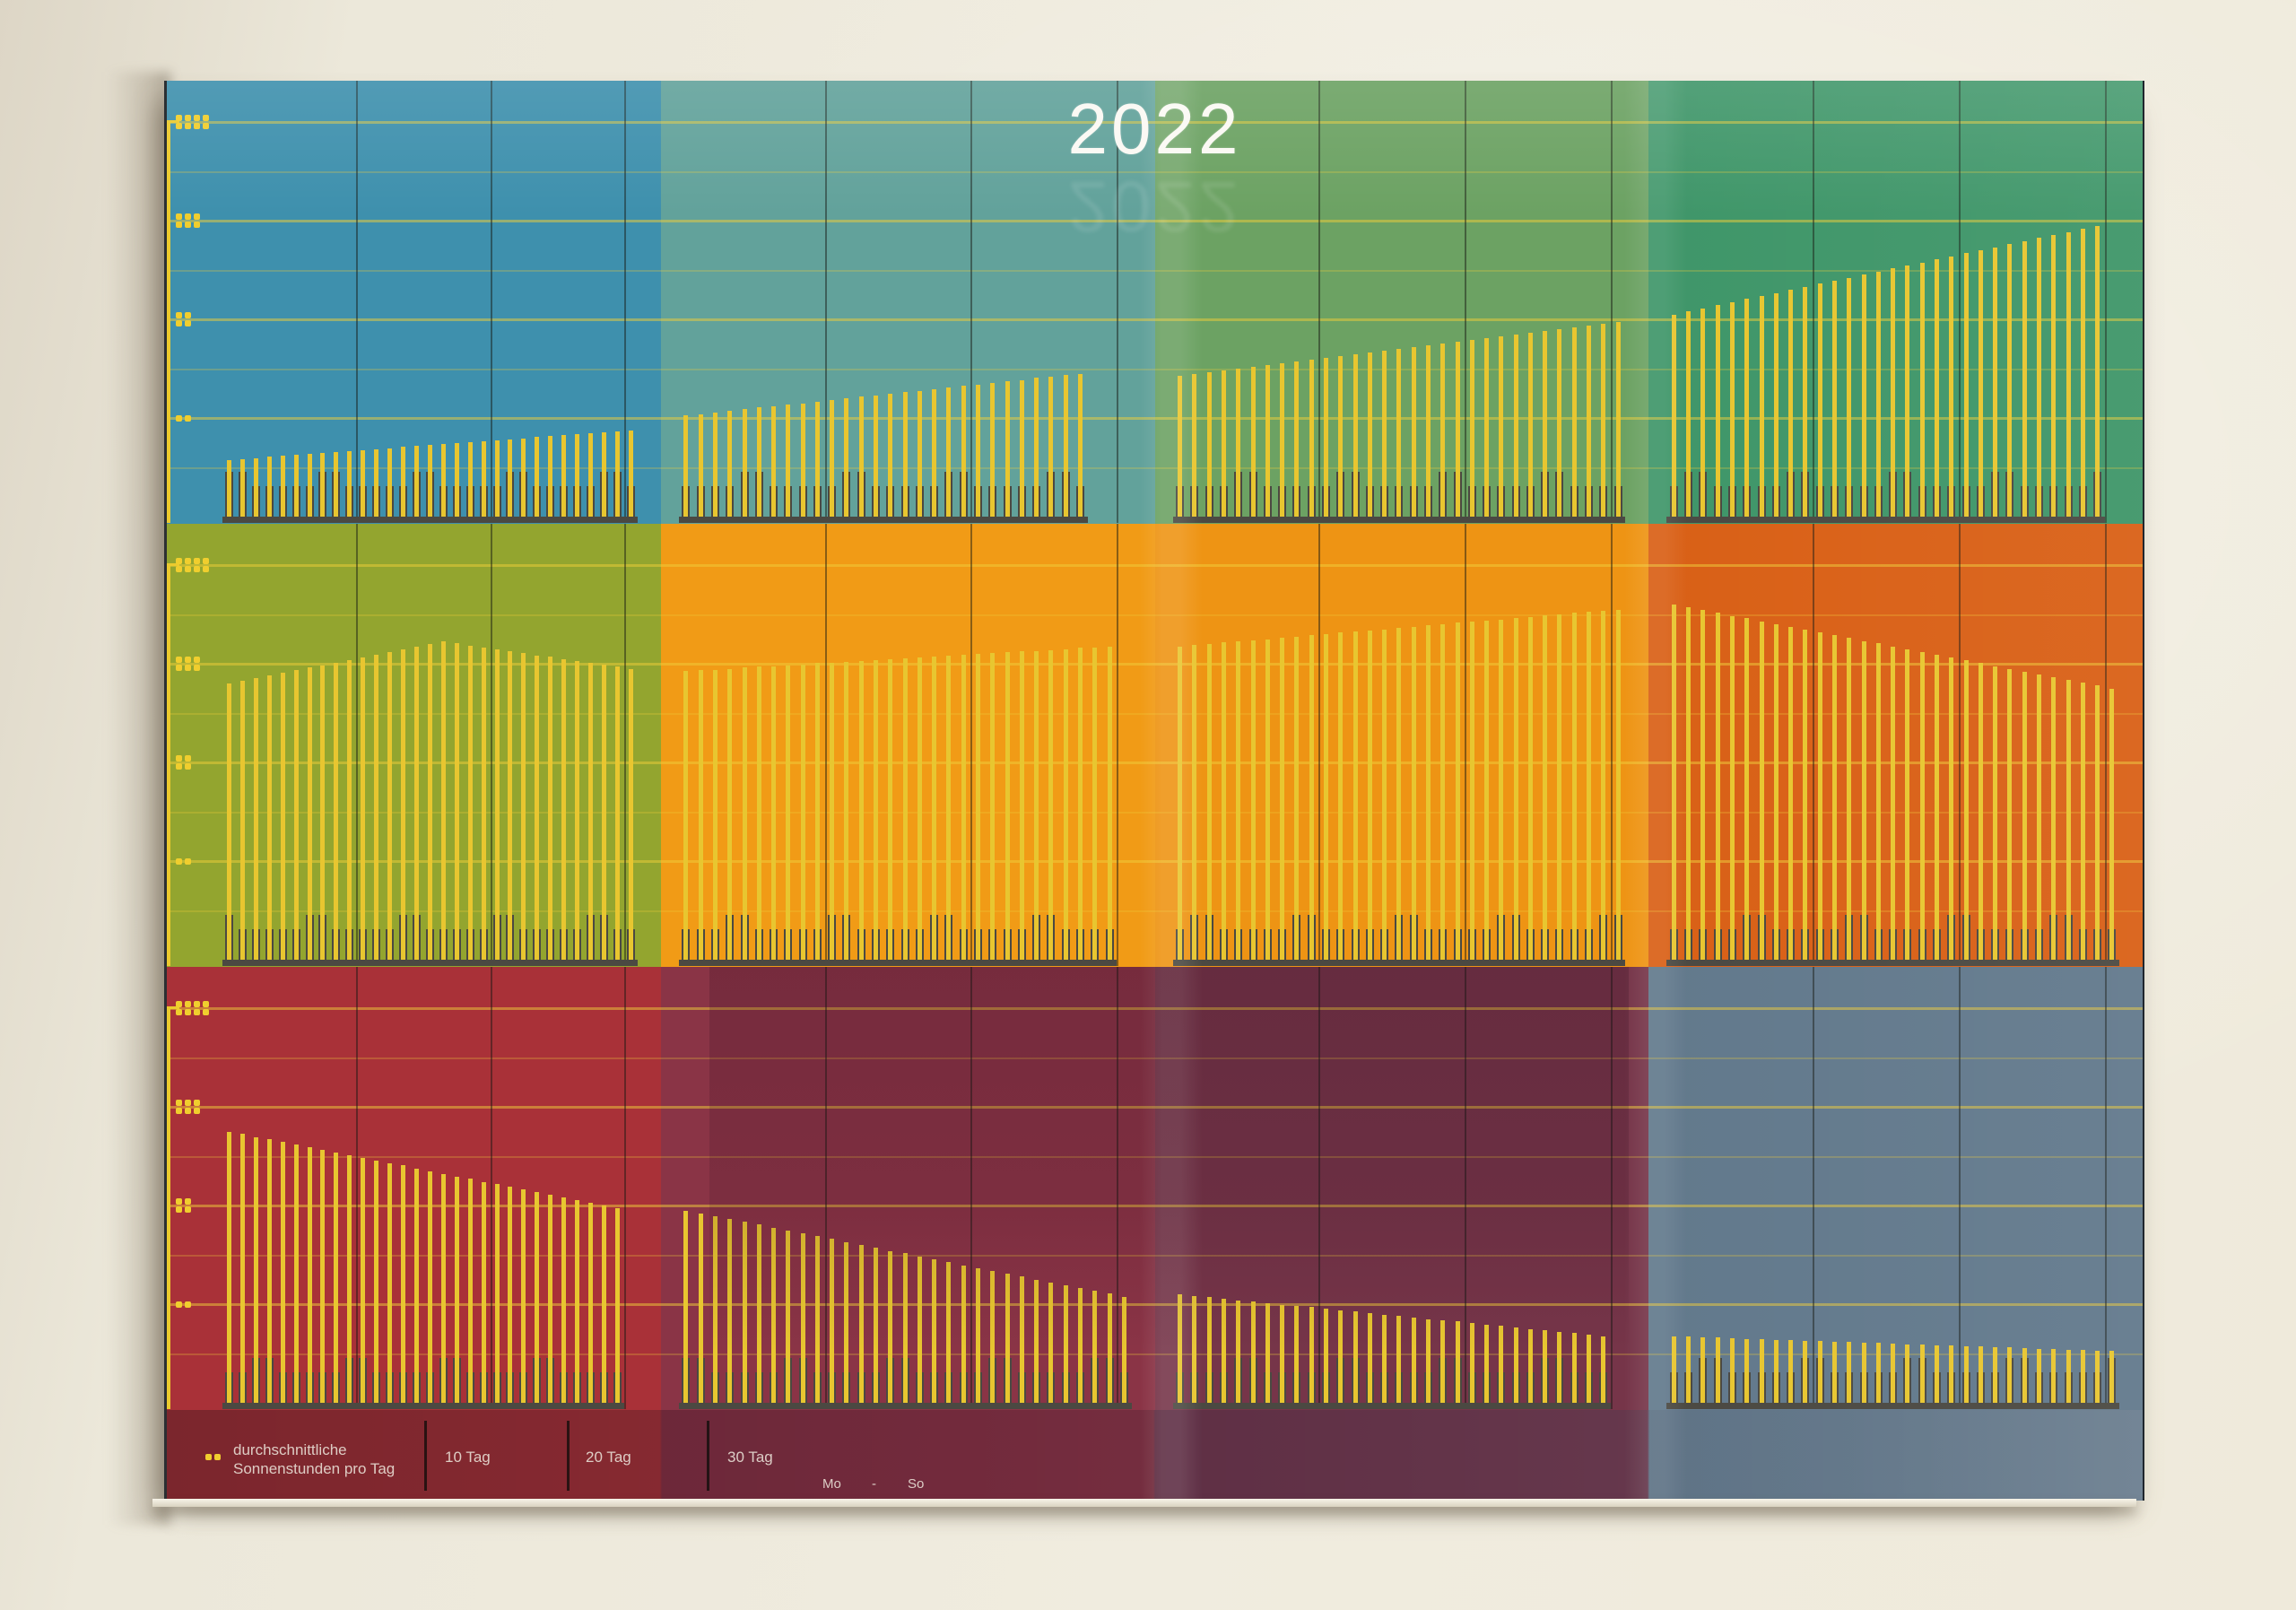  What do you see at coordinates (608, 1457) in the screenshot?
I see `day-marker-20: 20 Tag` at bounding box center [608, 1457].